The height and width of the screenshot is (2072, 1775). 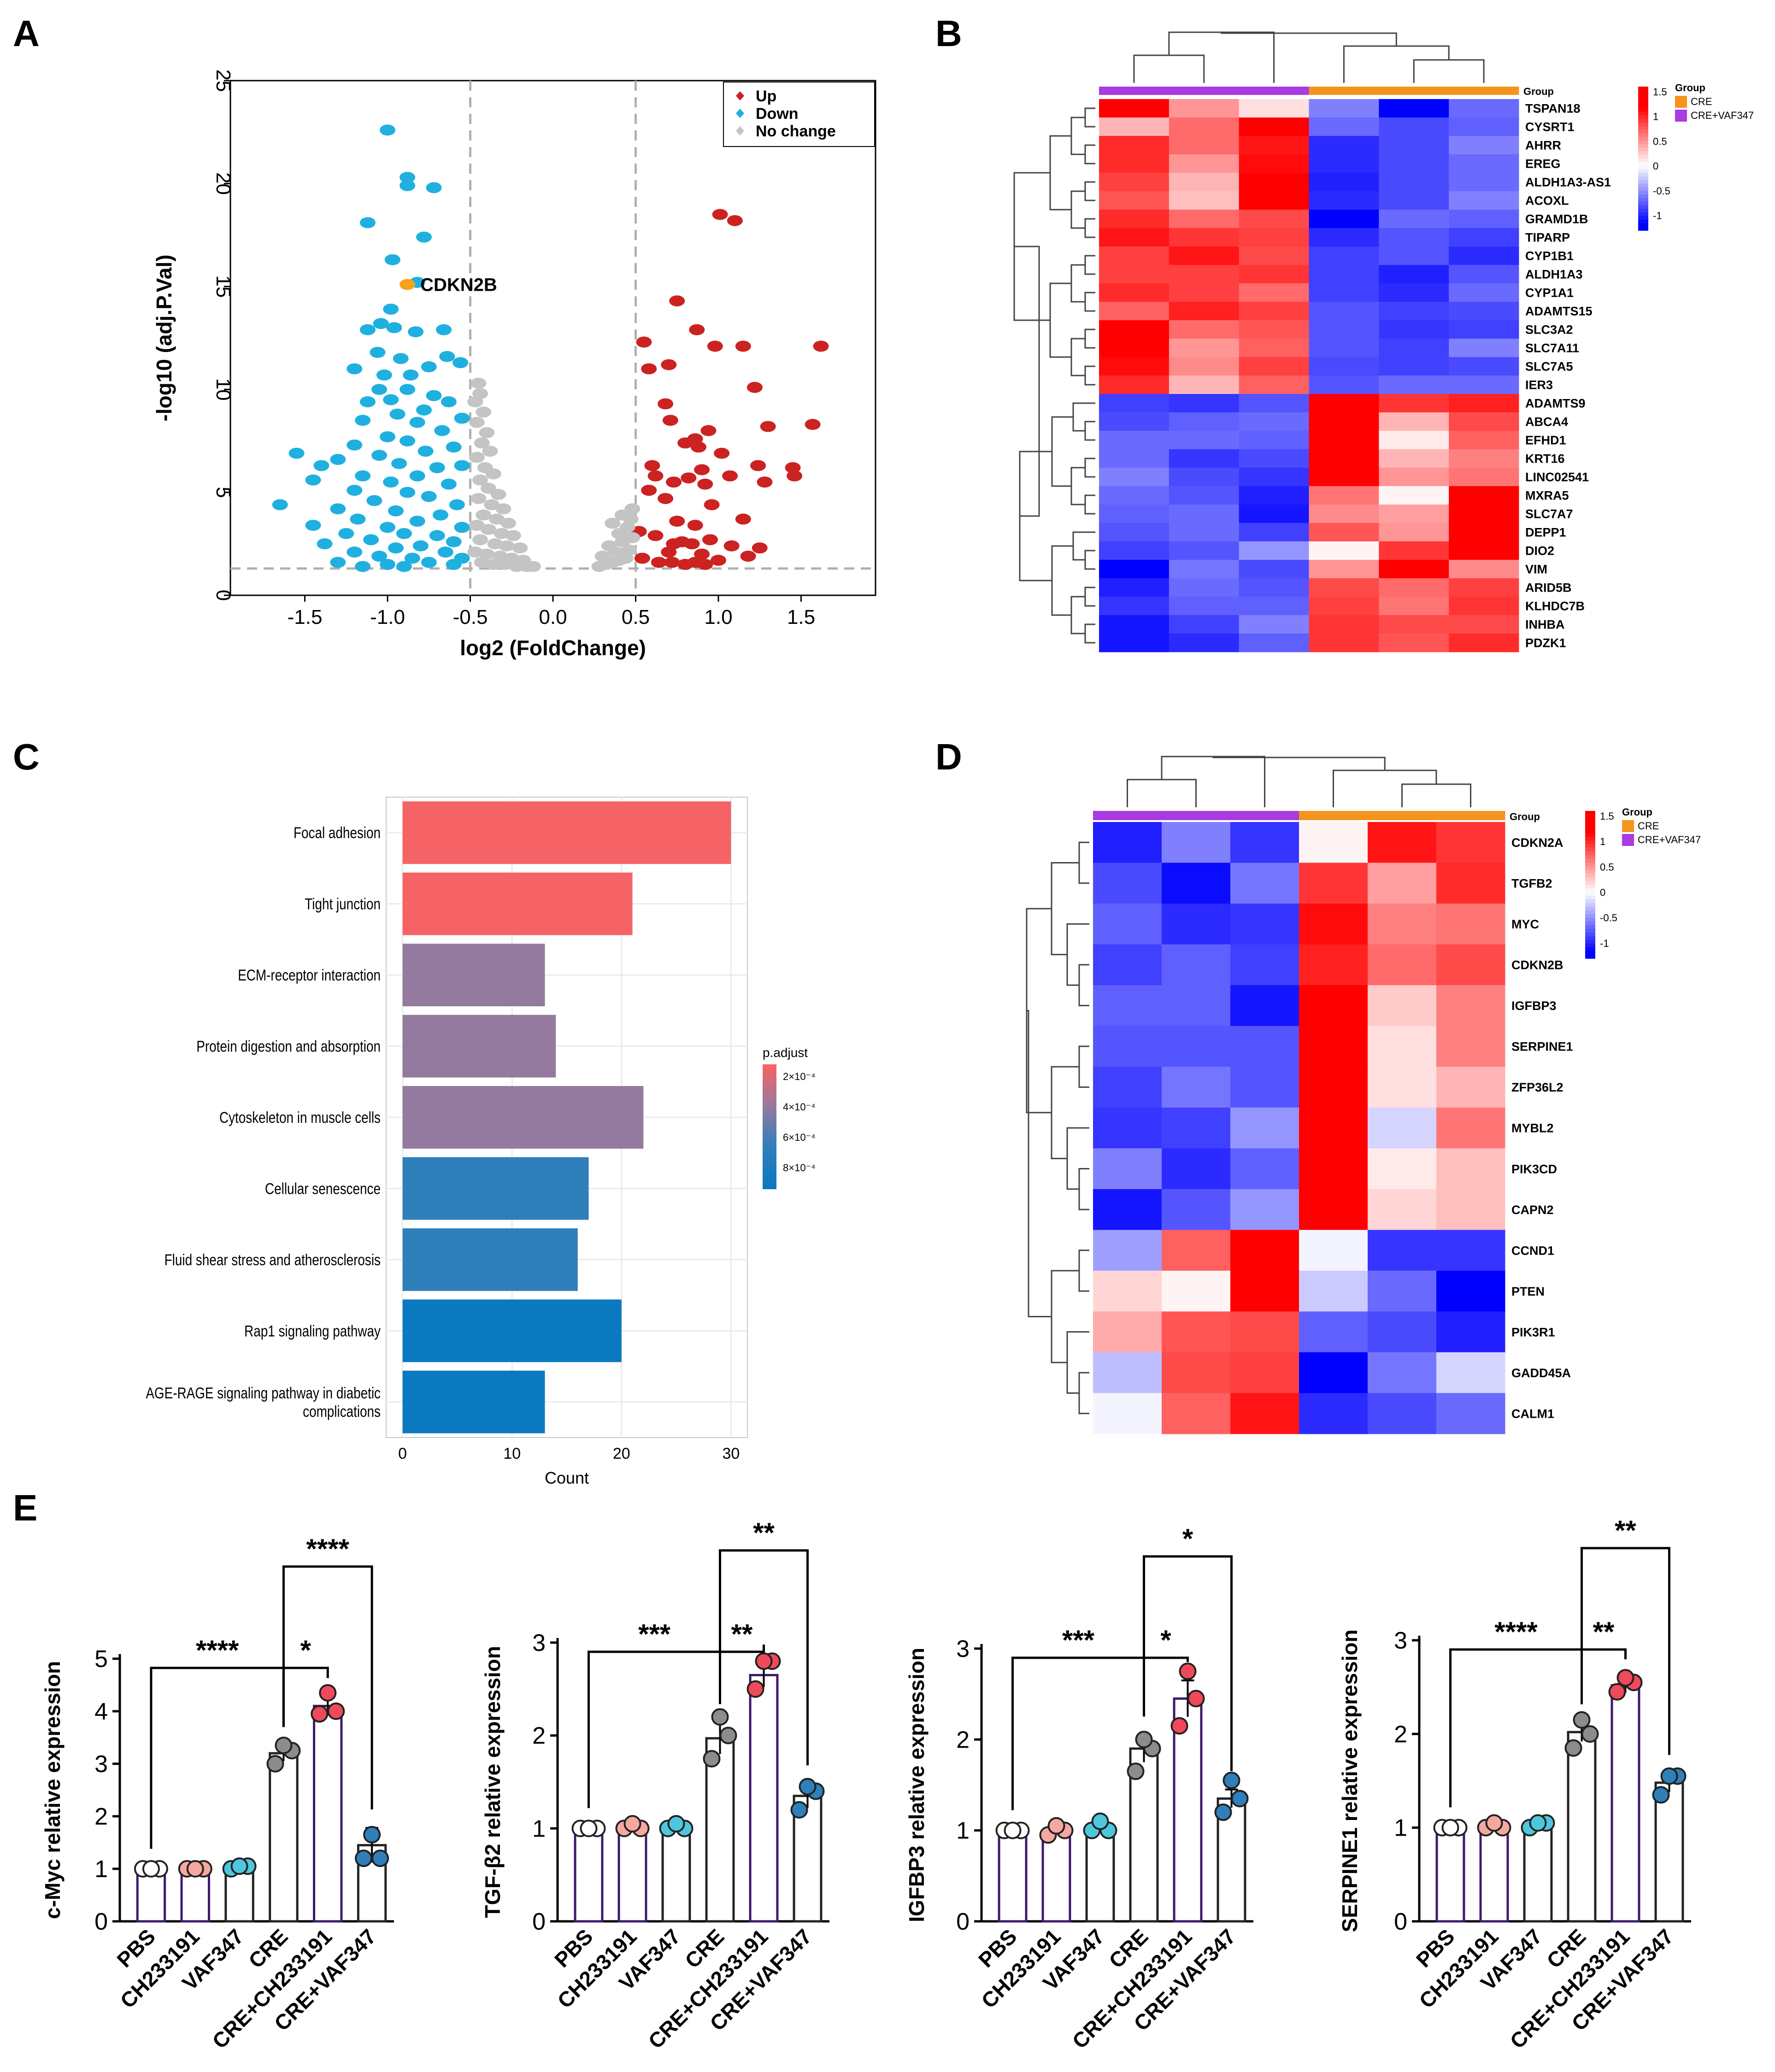 I want to click on group-legend-label: CRE, so click(x=1648, y=826).